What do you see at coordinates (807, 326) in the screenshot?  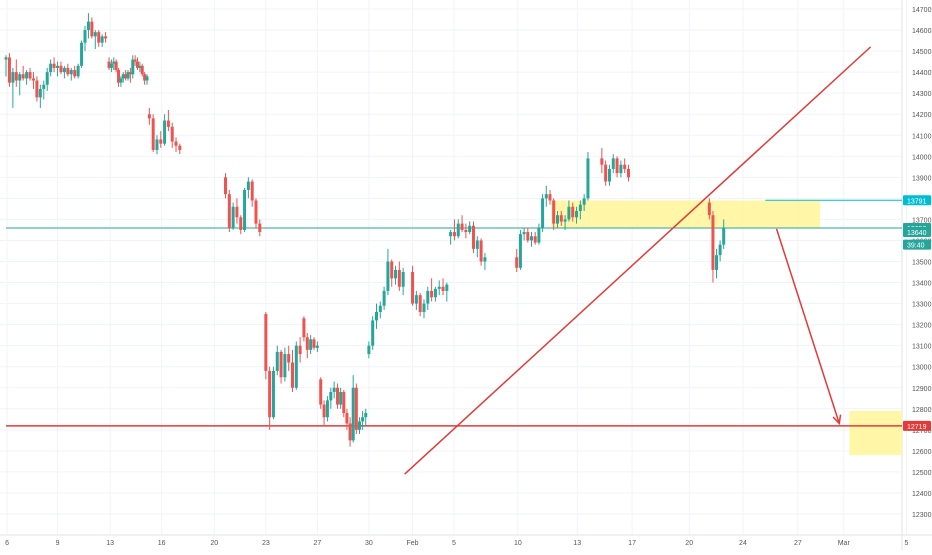 I see `projection-arrow-line` at bounding box center [807, 326].